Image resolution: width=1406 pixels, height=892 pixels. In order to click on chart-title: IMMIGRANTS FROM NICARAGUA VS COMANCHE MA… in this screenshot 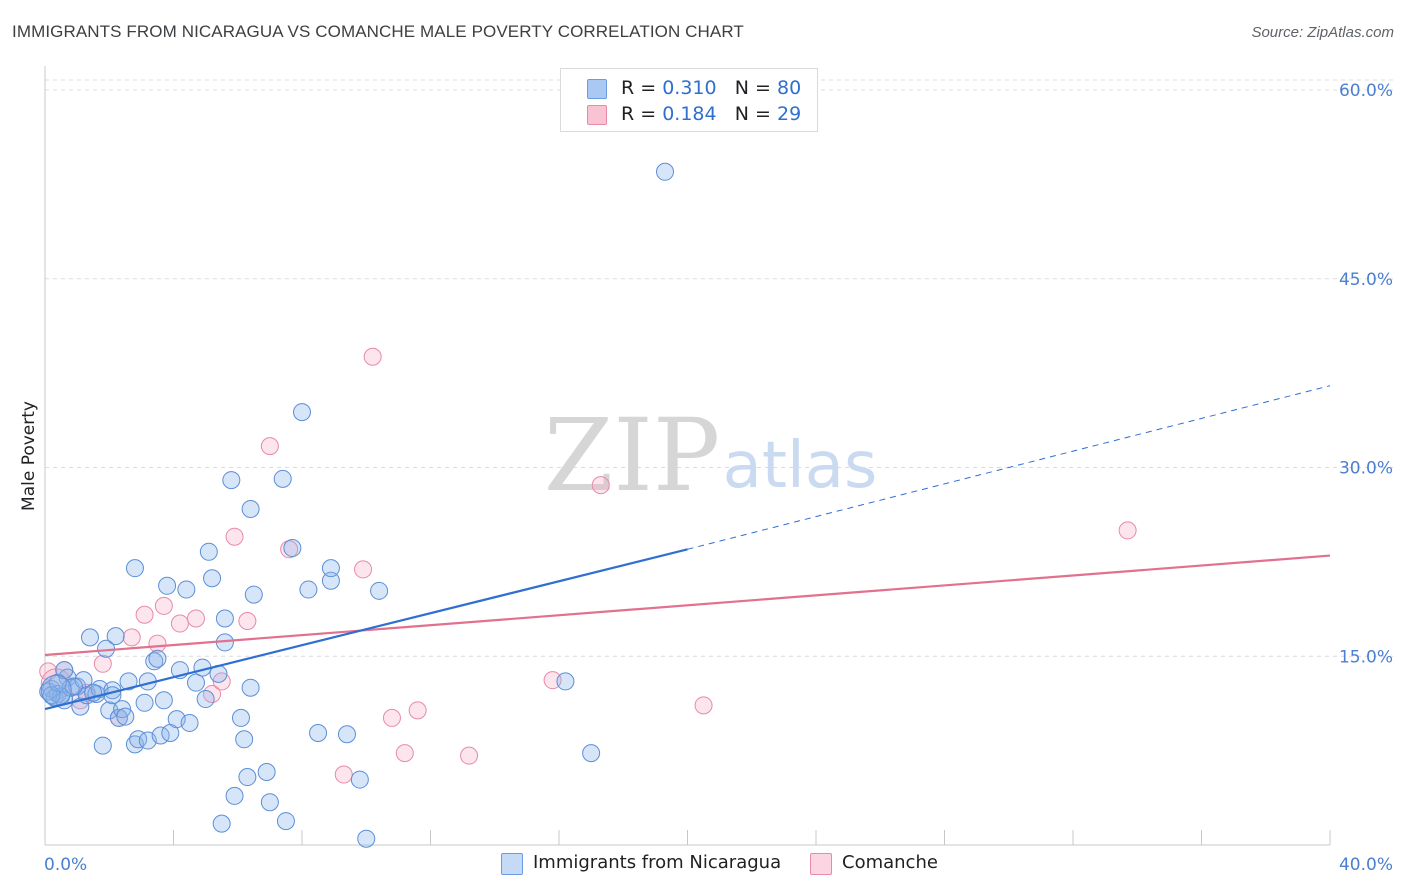, I will do `click(378, 31)`.